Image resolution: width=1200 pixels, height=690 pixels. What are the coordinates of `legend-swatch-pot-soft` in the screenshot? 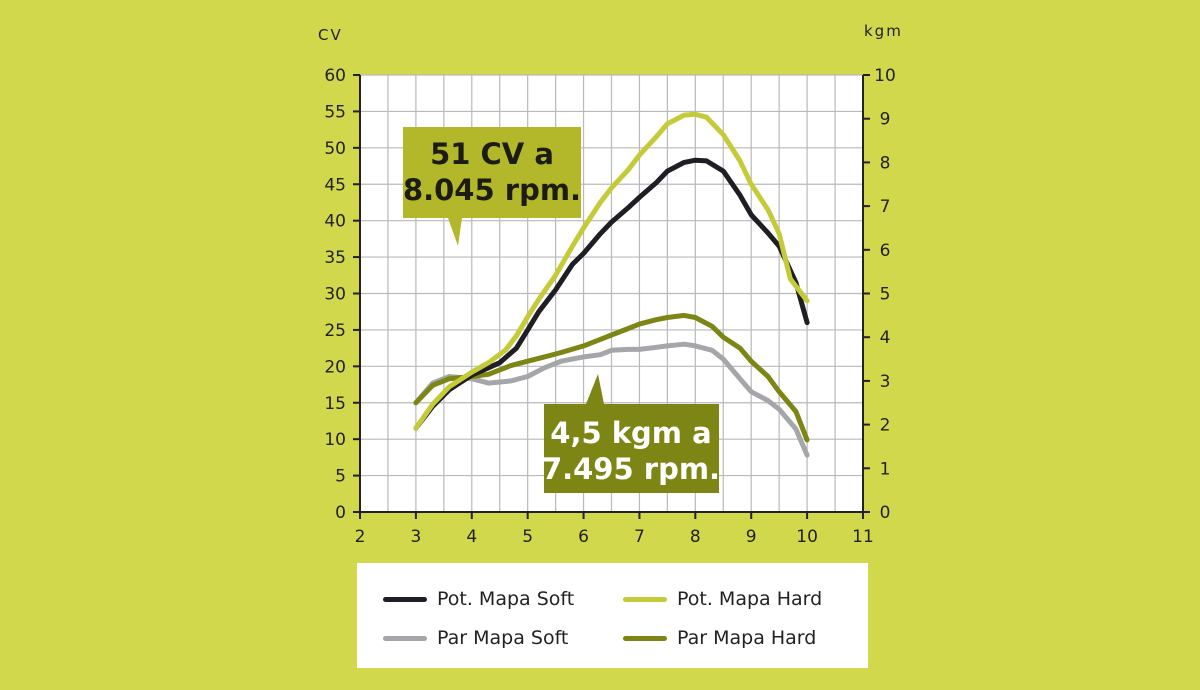 It's located at (405, 599).